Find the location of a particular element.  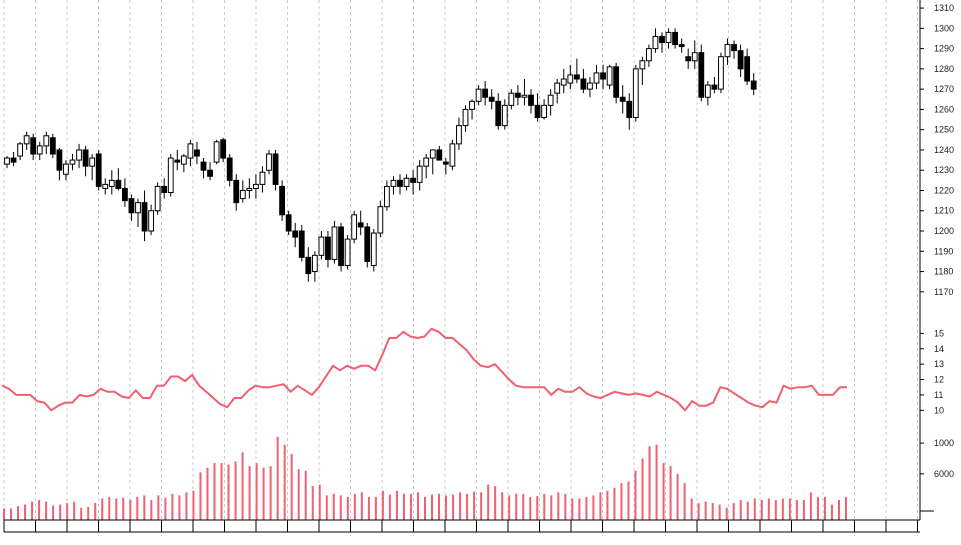

price-tick-label: 1290 is located at coordinates (944, 49).